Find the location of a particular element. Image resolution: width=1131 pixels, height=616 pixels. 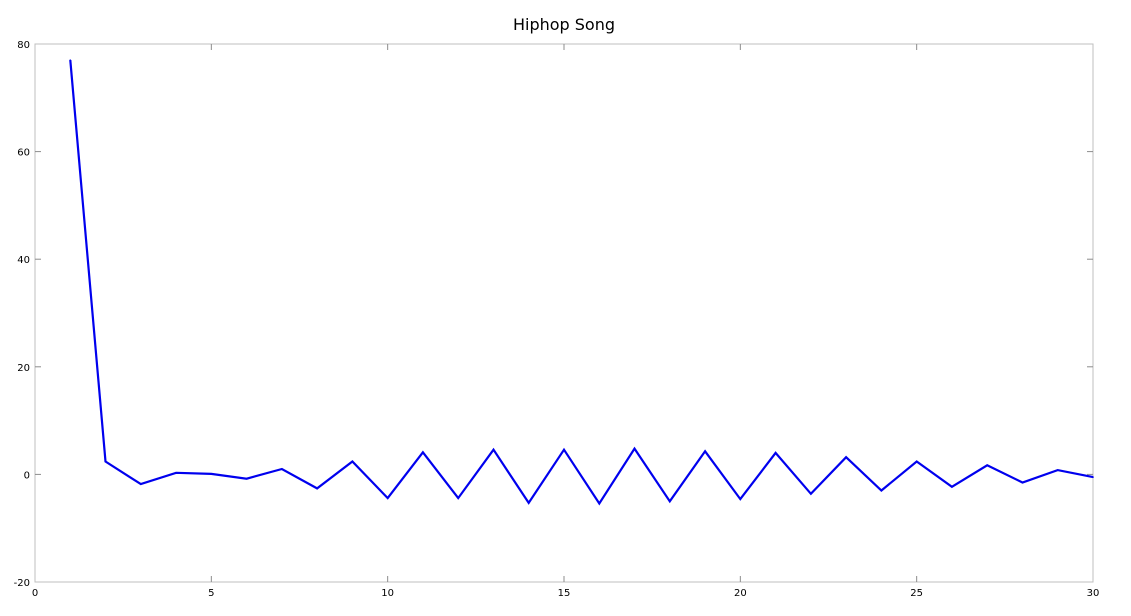

x-tick-label: 10 is located at coordinates (387, 593).